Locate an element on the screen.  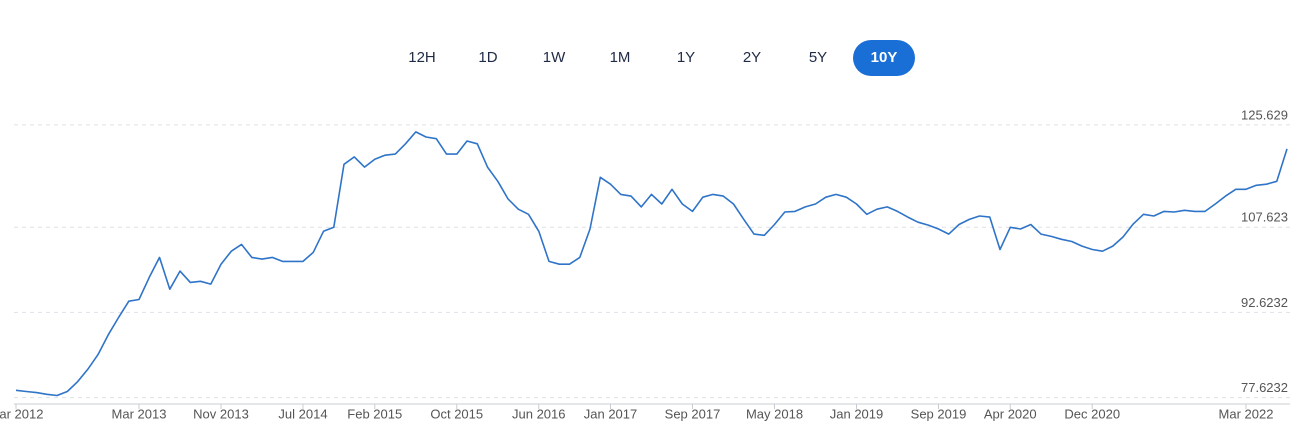
y-tick-label: 107.623 is located at coordinates (1264, 217).